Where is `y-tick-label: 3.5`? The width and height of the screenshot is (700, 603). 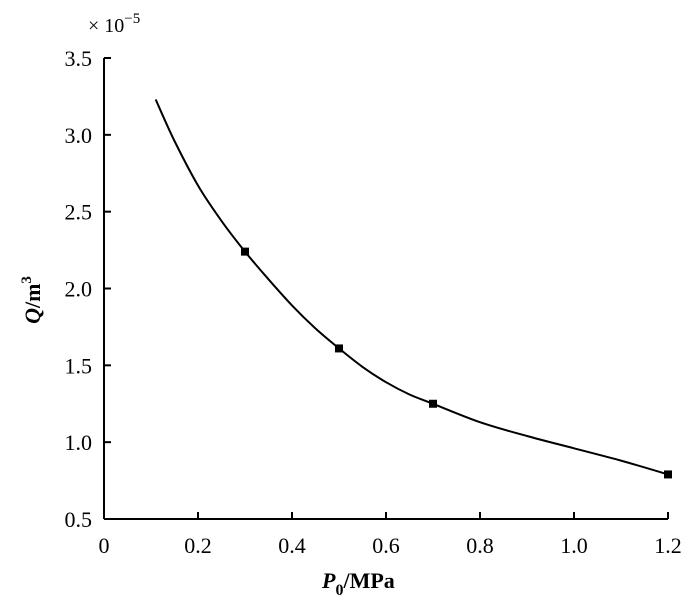
y-tick-label: 3.5 is located at coordinates (79, 58).